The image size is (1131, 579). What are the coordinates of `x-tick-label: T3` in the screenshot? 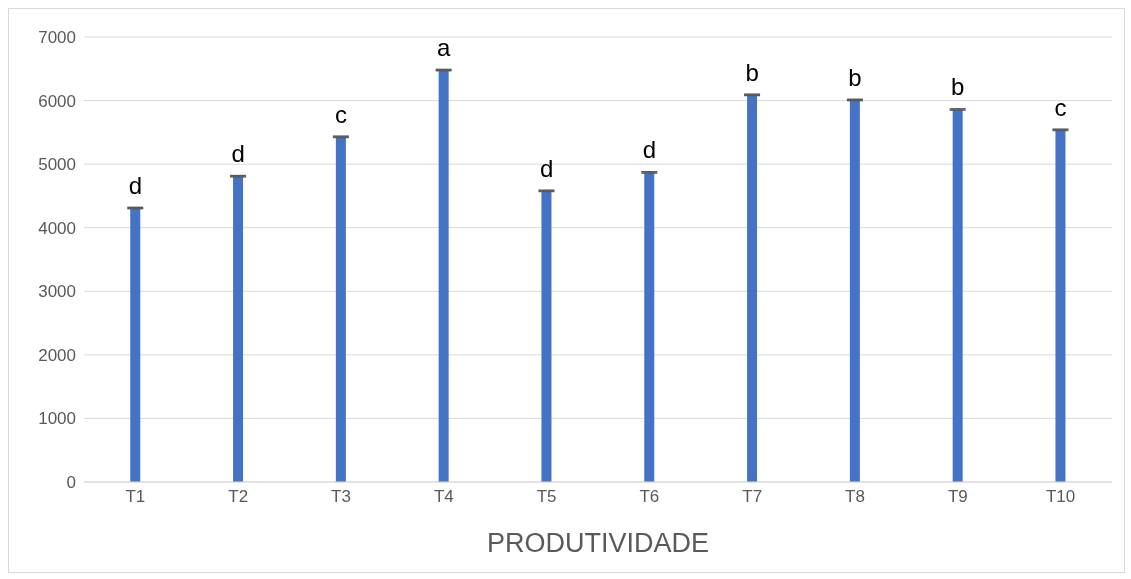 It's located at (341, 497).